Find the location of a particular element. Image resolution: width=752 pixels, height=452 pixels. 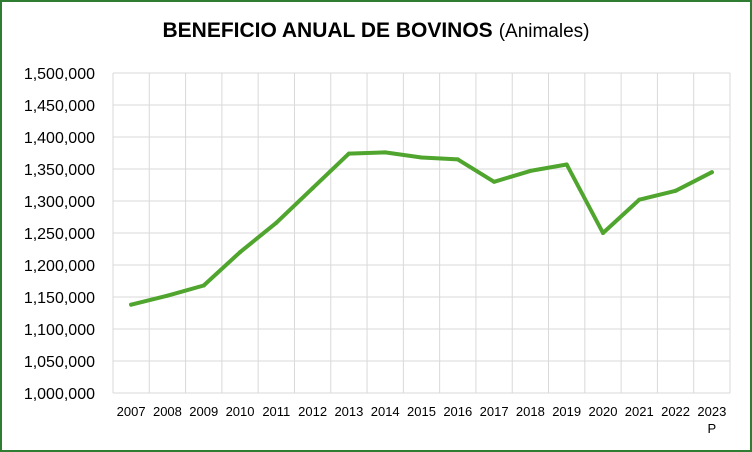

y-tick-label: 1,200,000 is located at coordinates (59, 266).